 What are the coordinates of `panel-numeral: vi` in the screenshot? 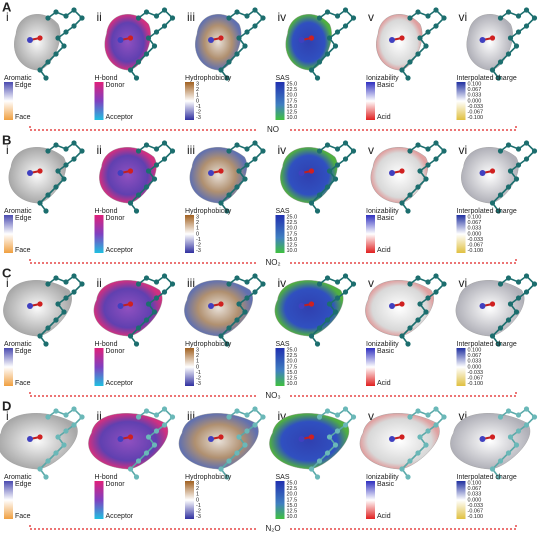 It's located at (463, 150).